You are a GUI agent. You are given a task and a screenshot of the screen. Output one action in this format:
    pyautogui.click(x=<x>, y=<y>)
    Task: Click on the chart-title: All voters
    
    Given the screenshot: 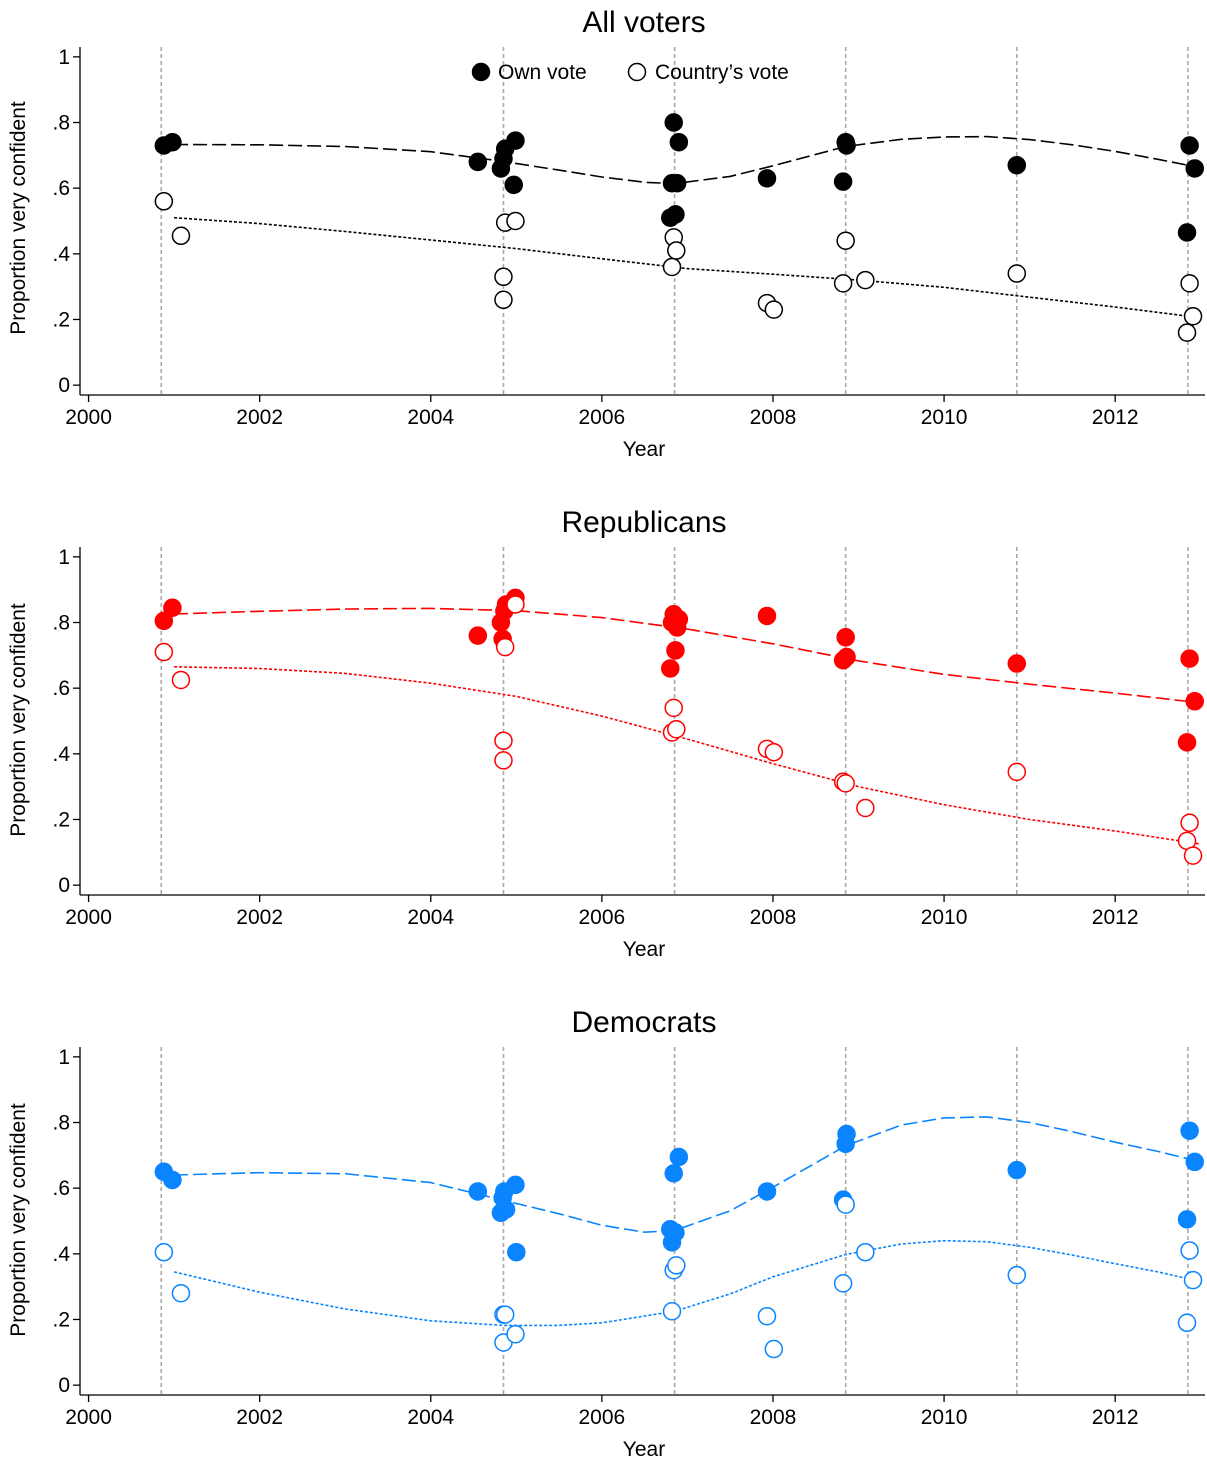 What is the action you would take?
    pyautogui.click(x=643, y=22)
    